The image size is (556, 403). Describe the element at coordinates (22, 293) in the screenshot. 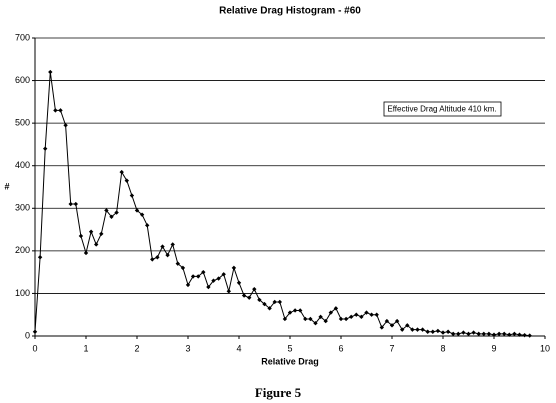

I see `y-tick-label: 100` at that location.